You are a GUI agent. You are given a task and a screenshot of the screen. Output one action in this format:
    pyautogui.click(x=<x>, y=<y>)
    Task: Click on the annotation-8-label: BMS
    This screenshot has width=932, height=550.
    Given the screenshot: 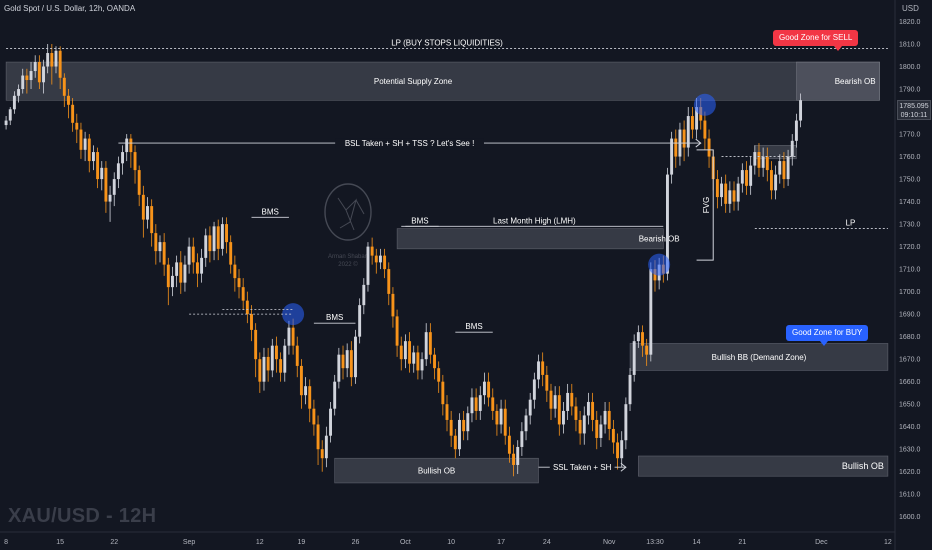 What is the action you would take?
    pyautogui.click(x=473, y=326)
    